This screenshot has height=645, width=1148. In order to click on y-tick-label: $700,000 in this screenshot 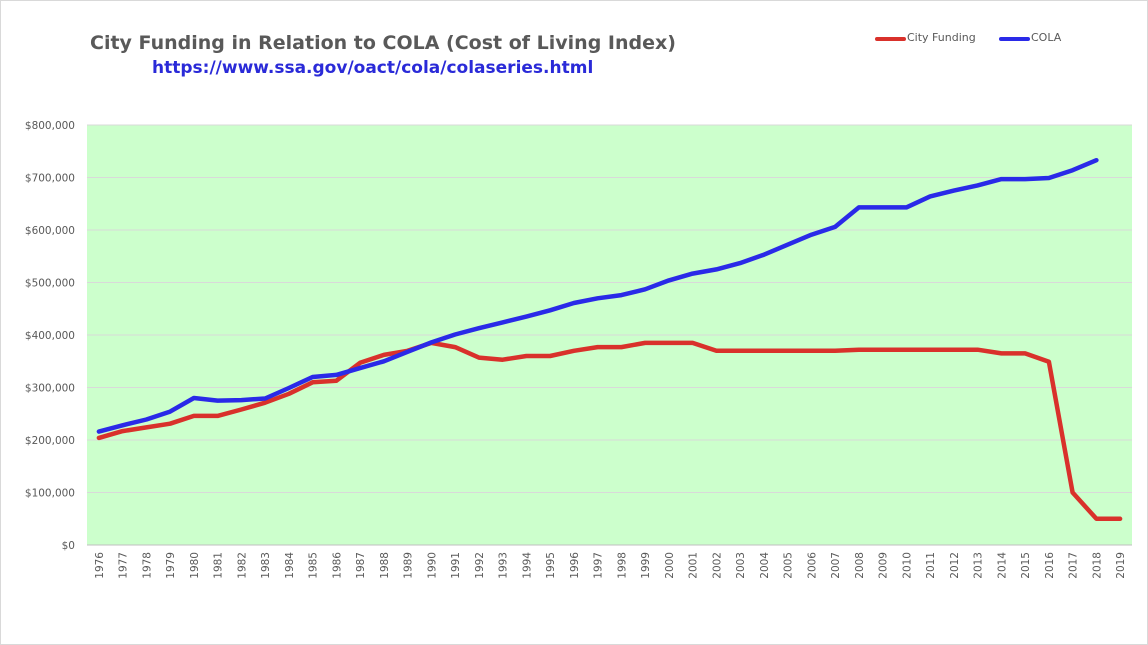, I will do `click(50, 179)`.